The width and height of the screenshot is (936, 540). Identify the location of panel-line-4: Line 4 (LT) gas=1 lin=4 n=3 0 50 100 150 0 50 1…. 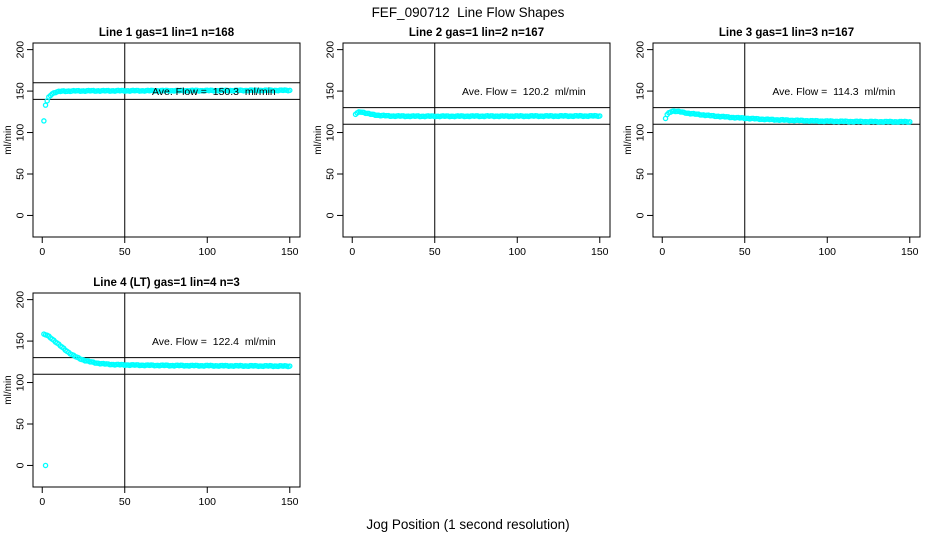
(152, 392).